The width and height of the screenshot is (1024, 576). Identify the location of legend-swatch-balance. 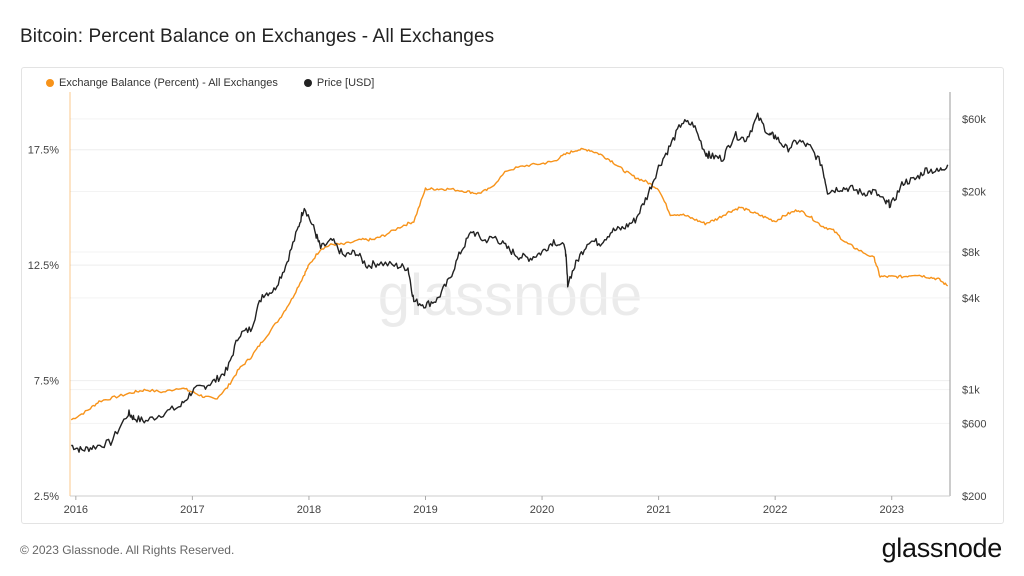
(50, 83).